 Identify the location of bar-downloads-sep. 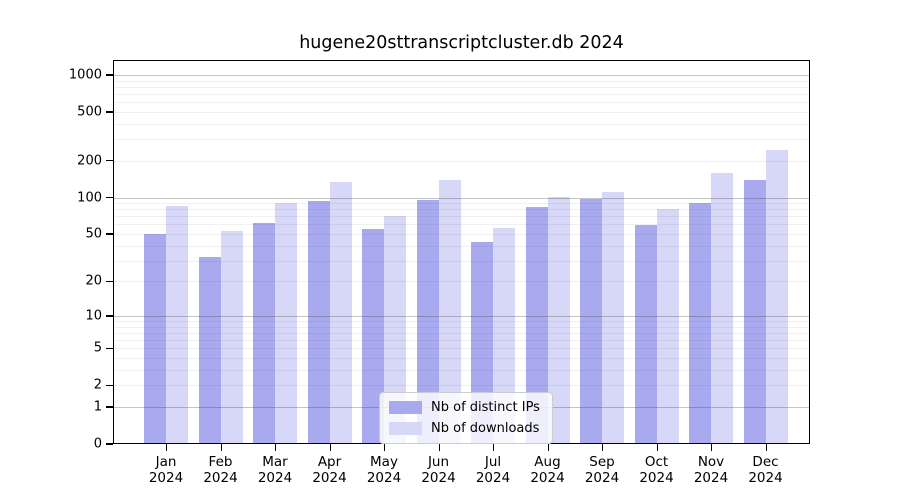
(613, 317).